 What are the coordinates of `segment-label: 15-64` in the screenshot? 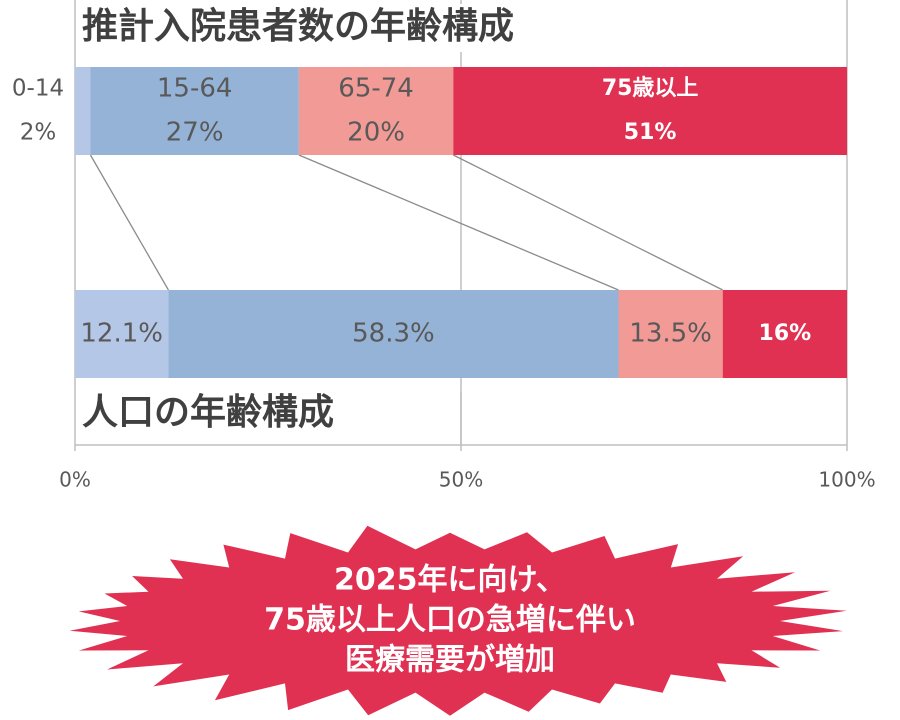 It's located at (195, 89).